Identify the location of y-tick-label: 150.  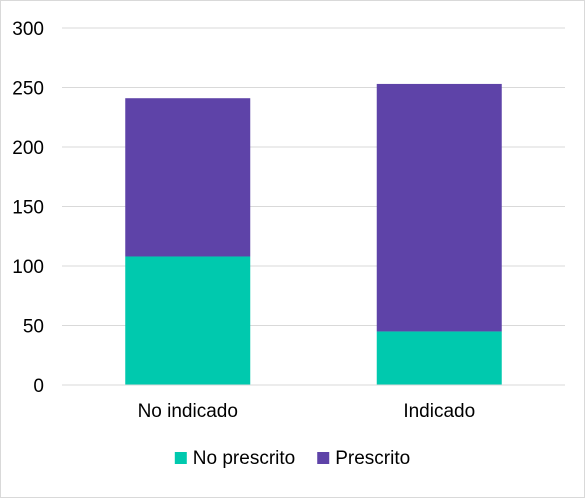
(28, 208).